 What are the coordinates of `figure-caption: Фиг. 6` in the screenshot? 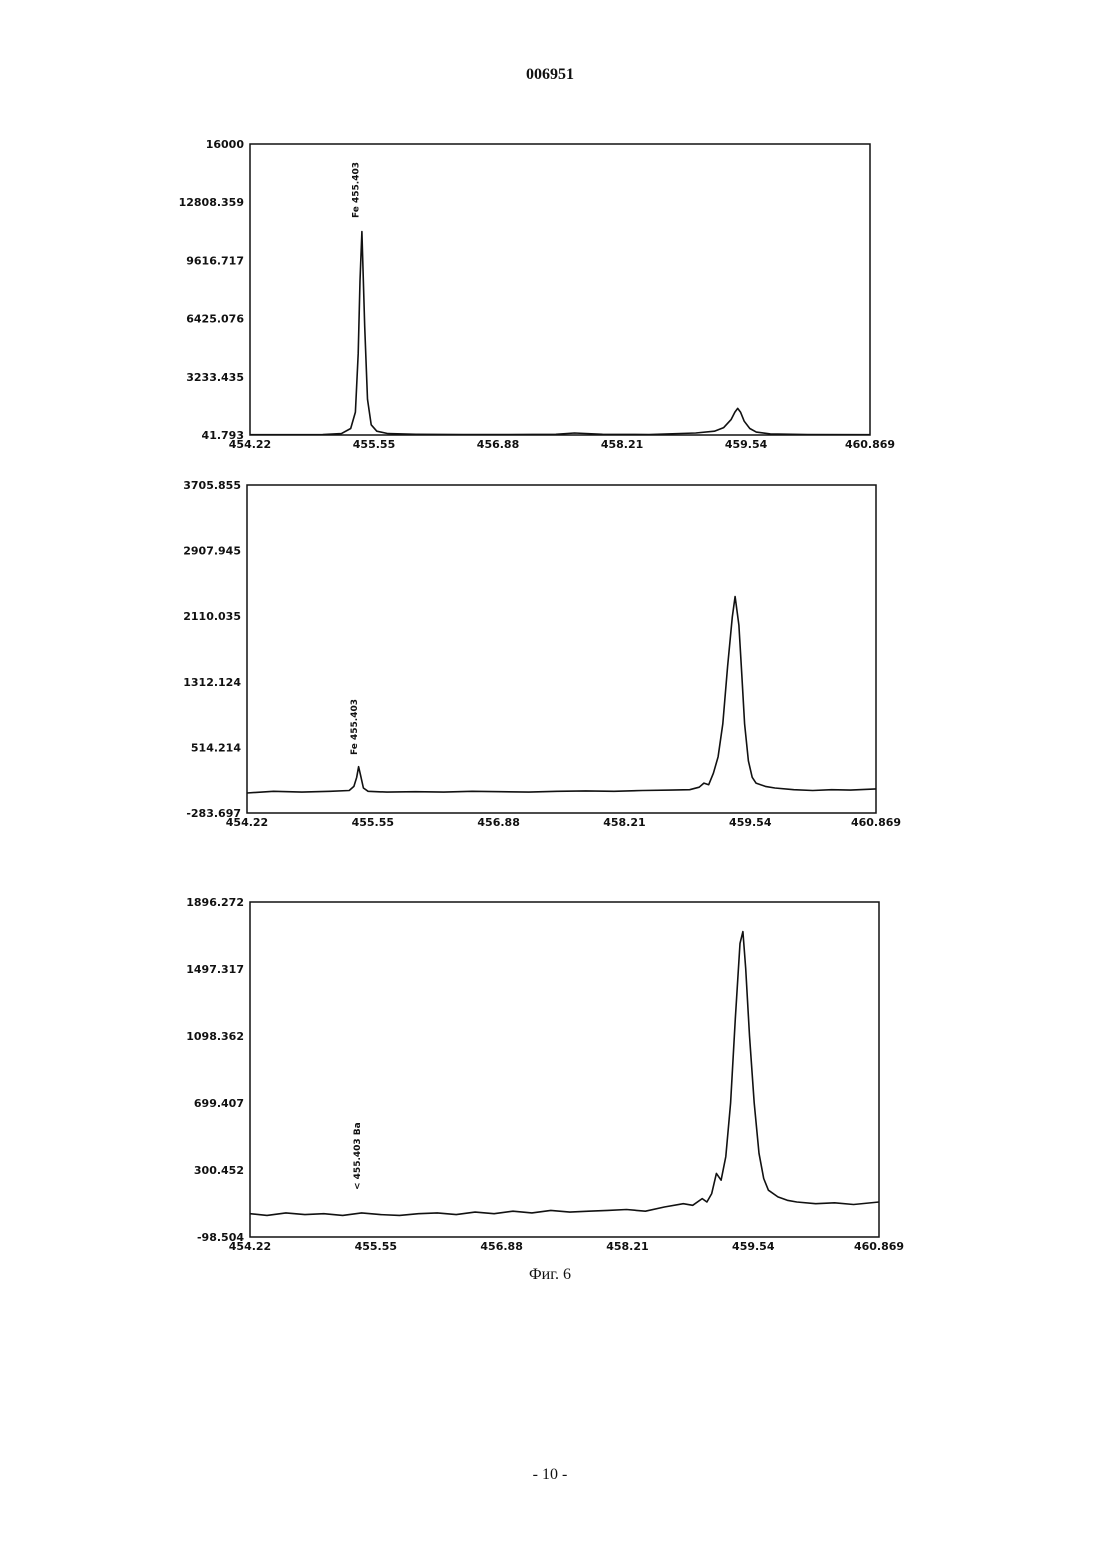 It's located at (550, 1275).